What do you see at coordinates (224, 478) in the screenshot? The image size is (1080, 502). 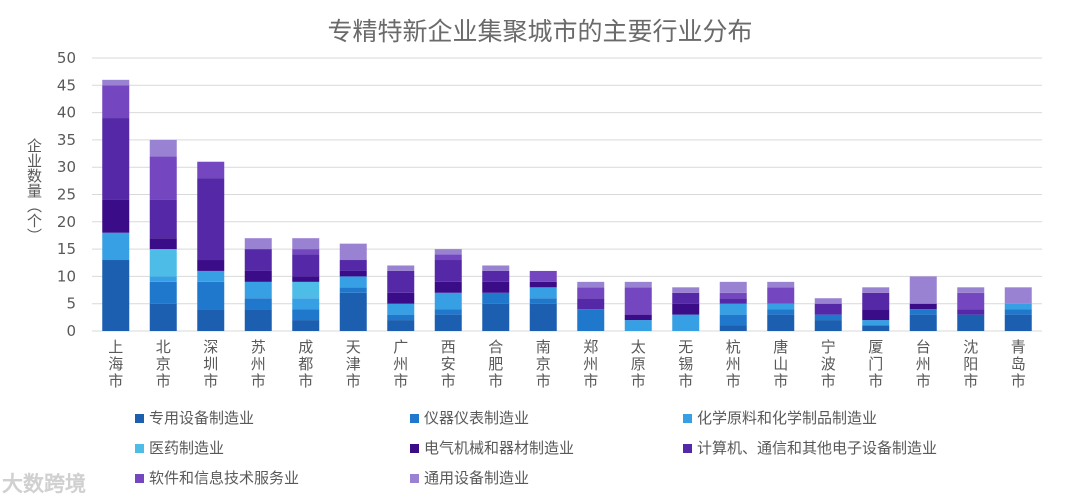 I see `legend-label: 软件和信息技术服务业` at bounding box center [224, 478].